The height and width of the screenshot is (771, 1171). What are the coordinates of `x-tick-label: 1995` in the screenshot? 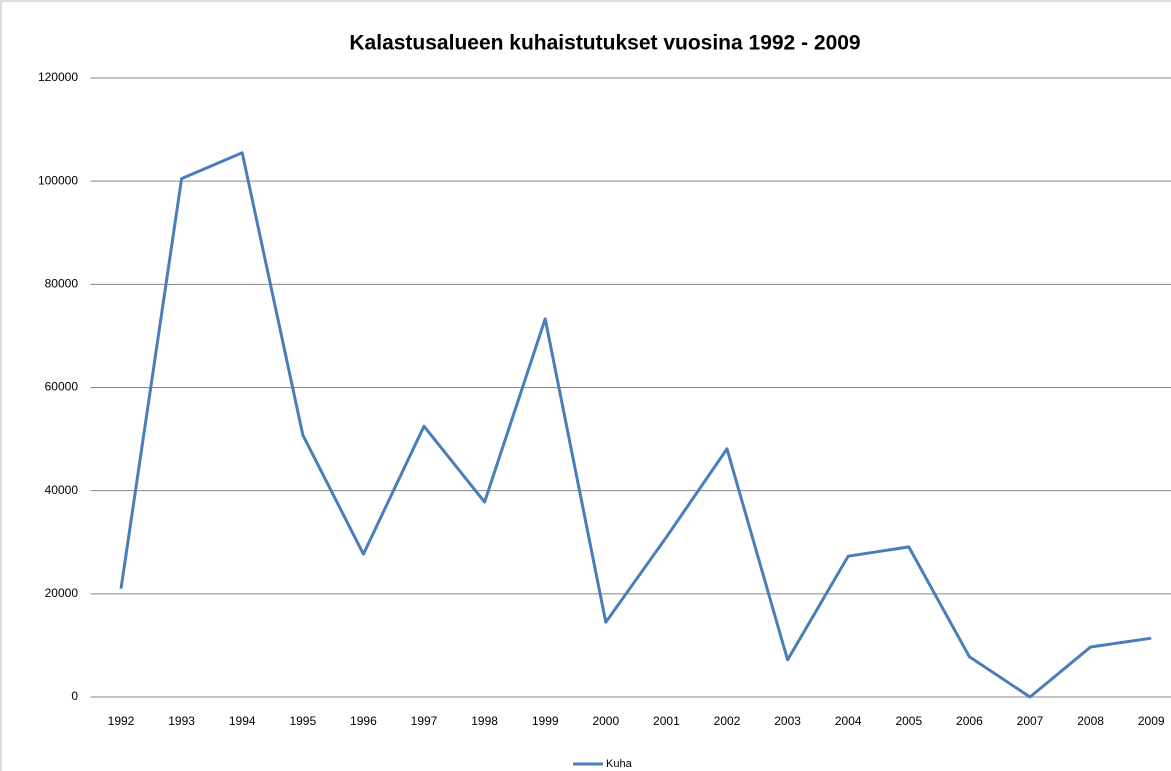 It's located at (302, 721).